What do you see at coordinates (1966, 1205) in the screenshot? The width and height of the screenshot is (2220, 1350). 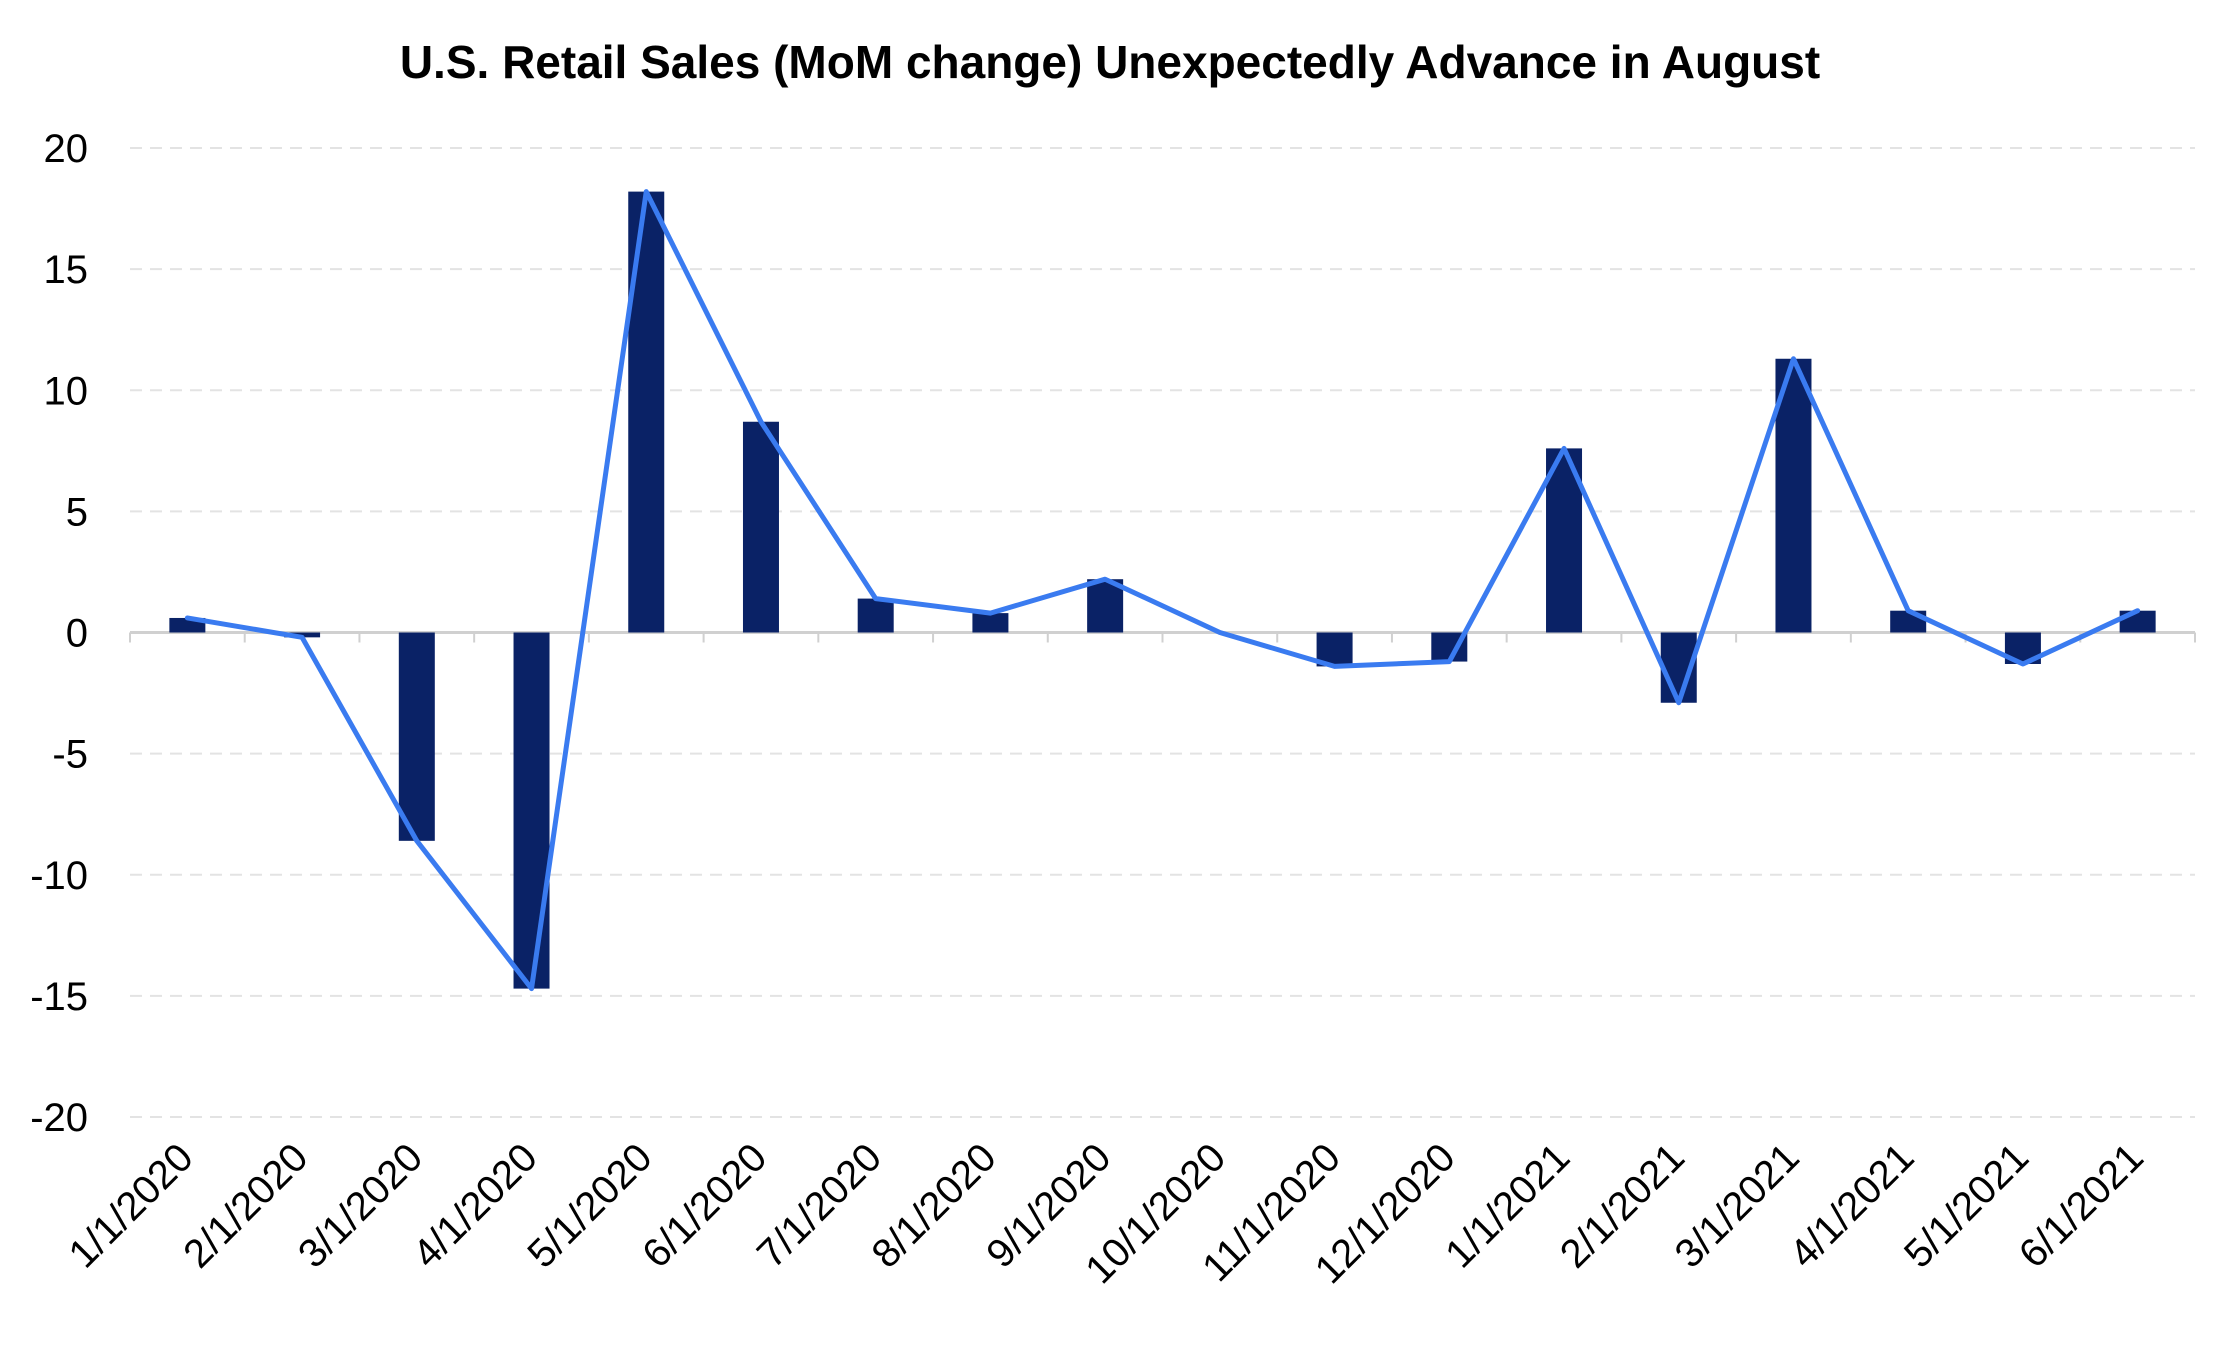 I see `x-tick-label: 5/1/2021` at bounding box center [1966, 1205].